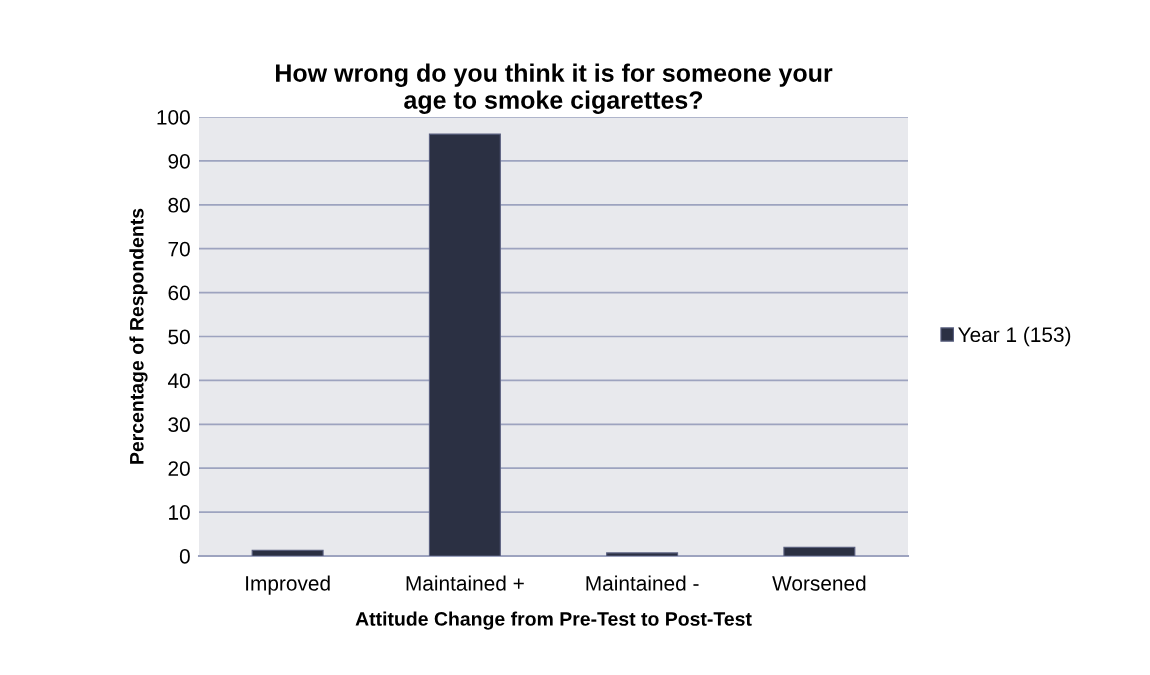 Image resolution: width=1150 pixels, height=675 pixels. Describe the element at coordinates (179, 512) in the screenshot. I see `y-tick-label: 10` at that location.